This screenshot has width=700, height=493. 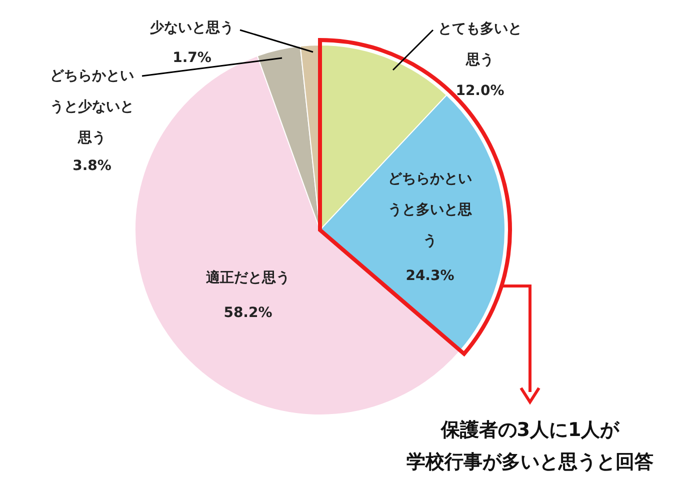 What do you see at coordinates (192, 58) in the screenshot?
I see `data-label: 1.7%` at bounding box center [192, 58].